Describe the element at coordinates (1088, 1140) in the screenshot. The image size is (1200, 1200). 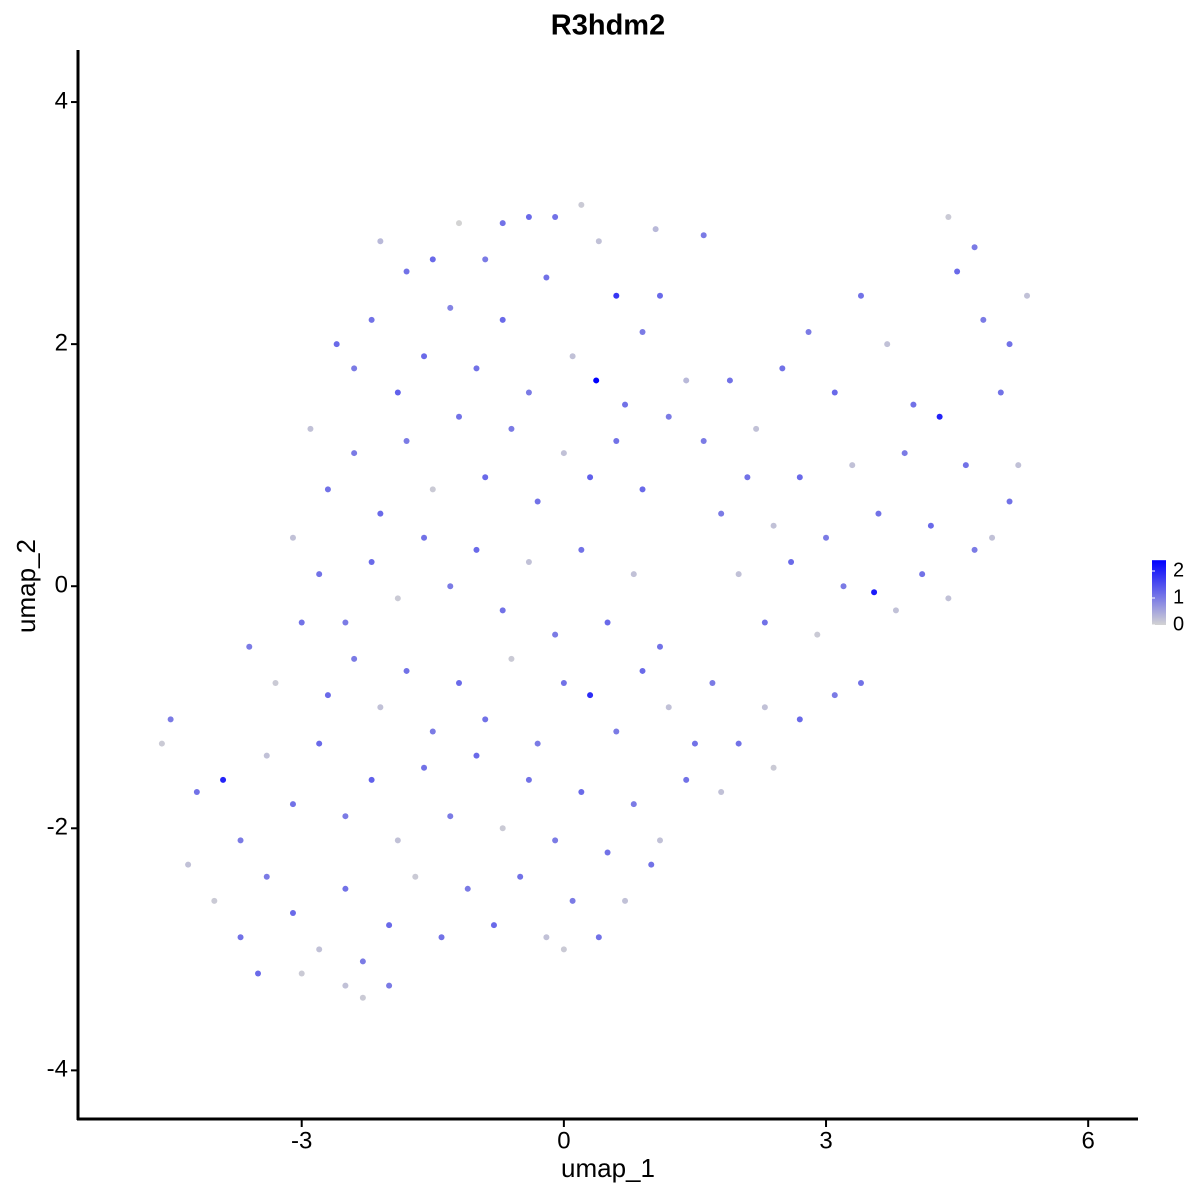
I see `x-tick-label: 6` at that location.